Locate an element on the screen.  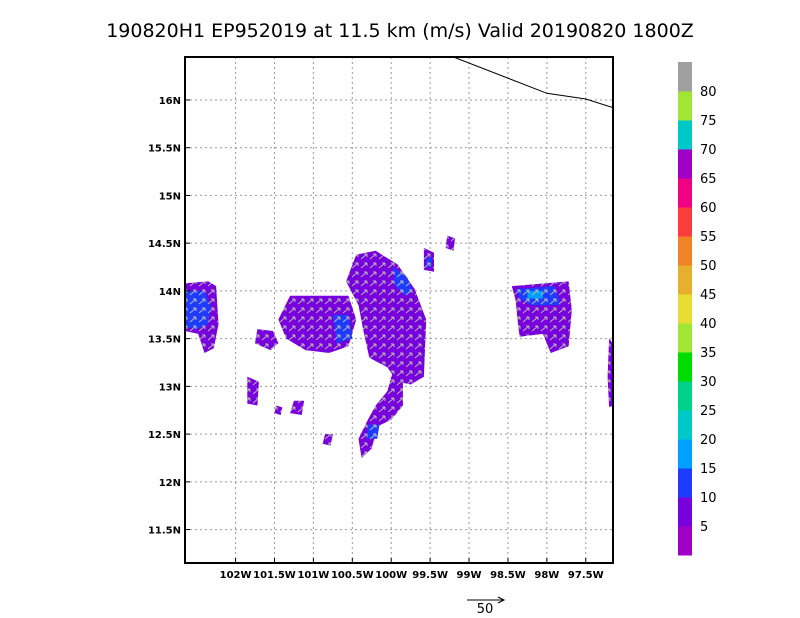
colorbar-label: 65 is located at coordinates (708, 179).